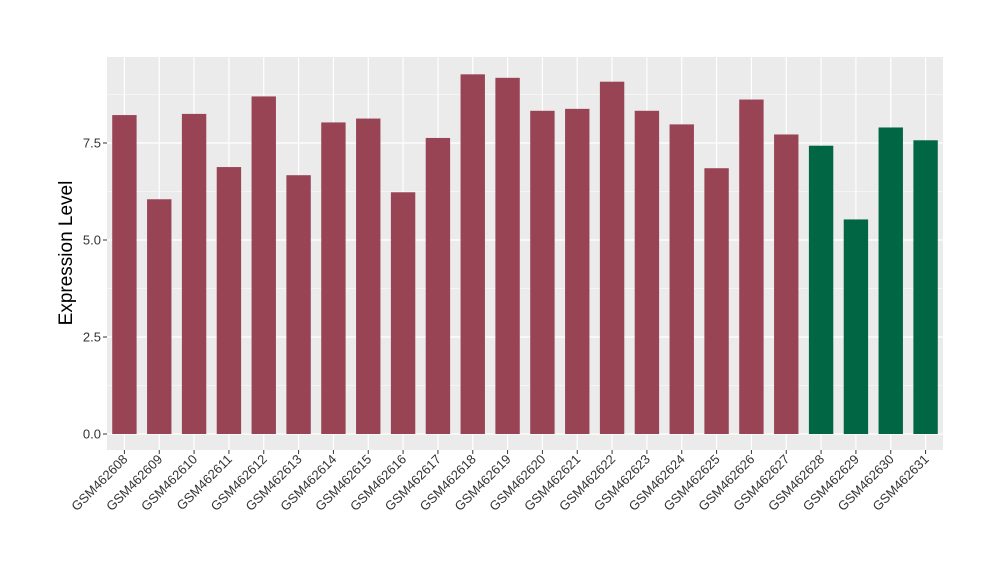 The width and height of the screenshot is (1000, 580). Describe the element at coordinates (751, 266) in the screenshot. I see `bar-GSM462626` at that location.